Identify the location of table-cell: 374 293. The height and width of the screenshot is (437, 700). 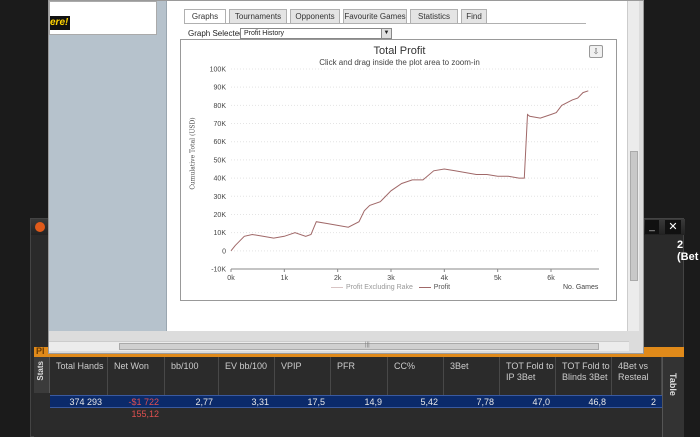
(85, 402).